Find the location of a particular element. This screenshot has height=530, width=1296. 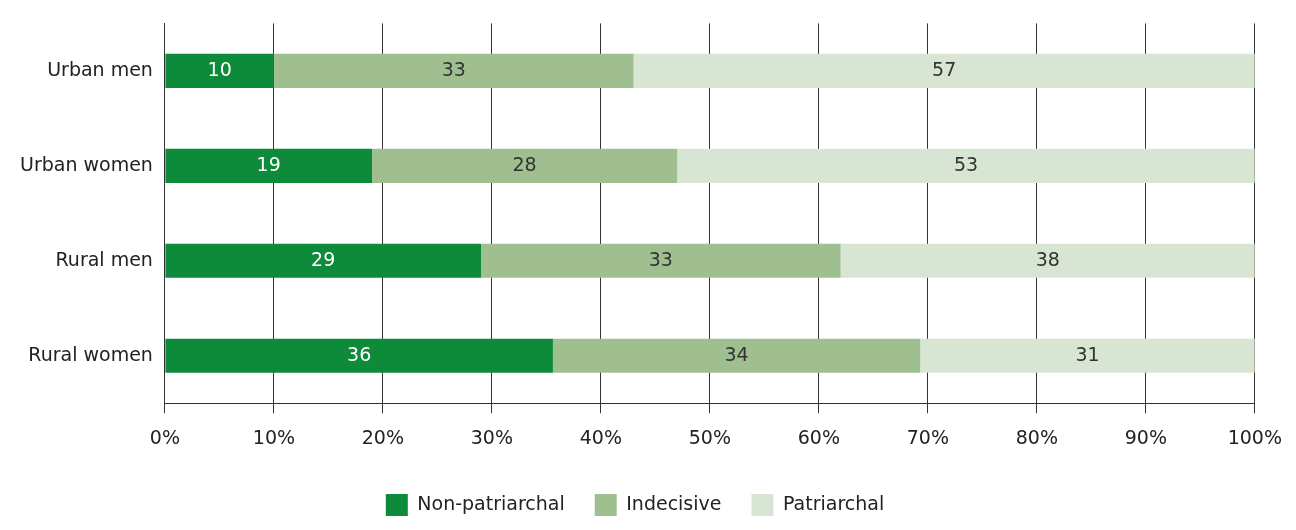

x-tick-label: 60% is located at coordinates (818, 436).